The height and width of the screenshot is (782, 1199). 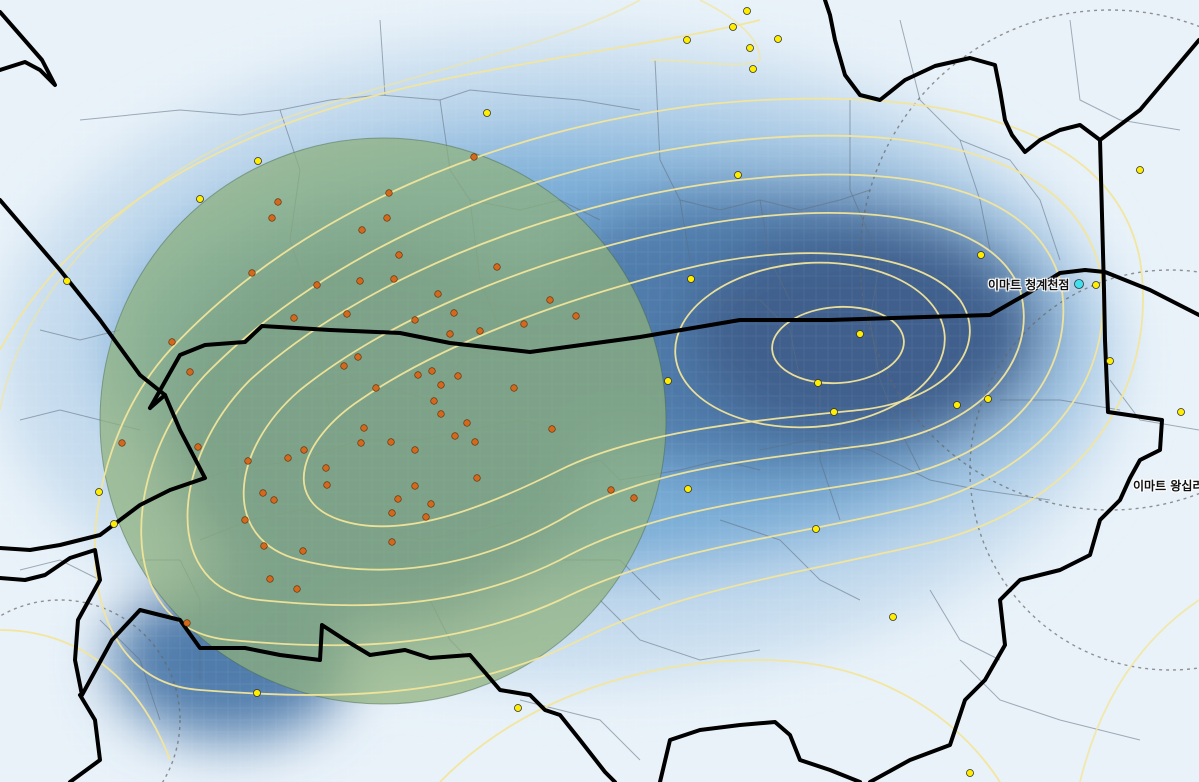 I want to click on store-label-cheonggye: 이마트 청계천점, so click(x=1029, y=285).